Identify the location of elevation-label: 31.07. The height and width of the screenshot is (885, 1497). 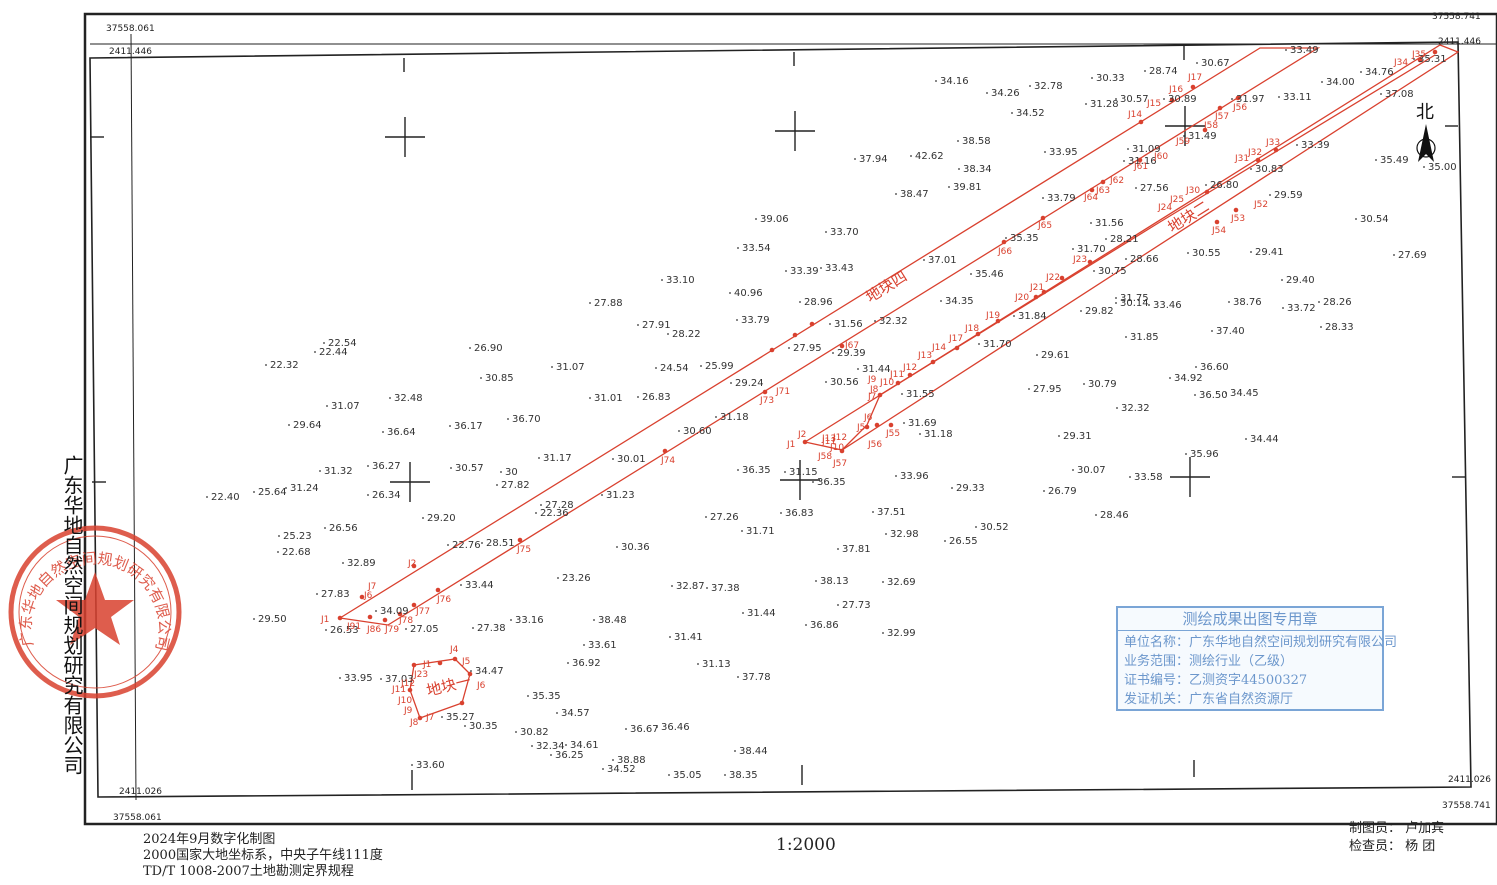
(345, 406).